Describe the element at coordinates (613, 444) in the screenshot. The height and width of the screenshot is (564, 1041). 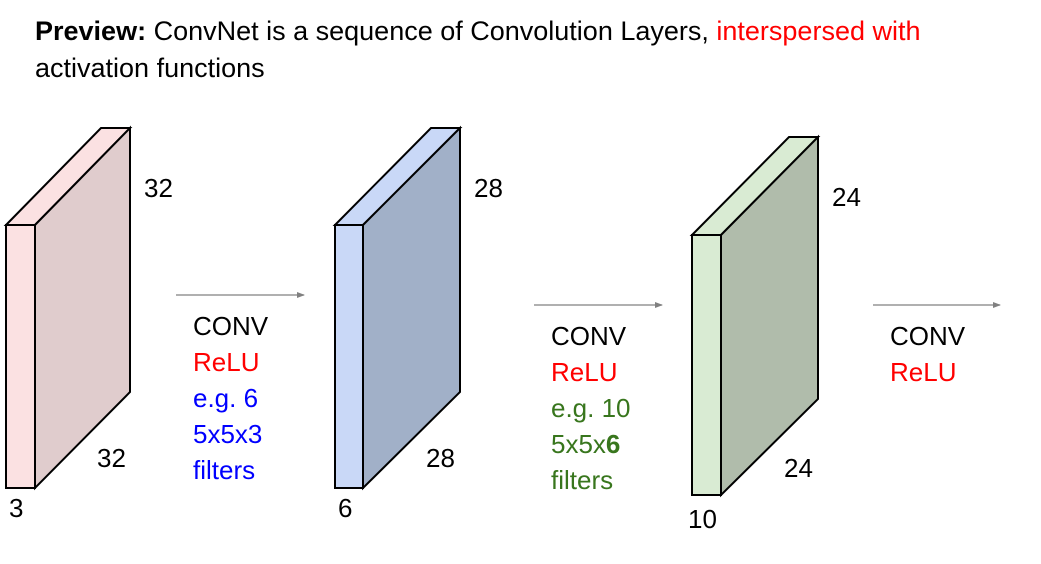
I see `step-2-filter-size-bold: 6` at that location.